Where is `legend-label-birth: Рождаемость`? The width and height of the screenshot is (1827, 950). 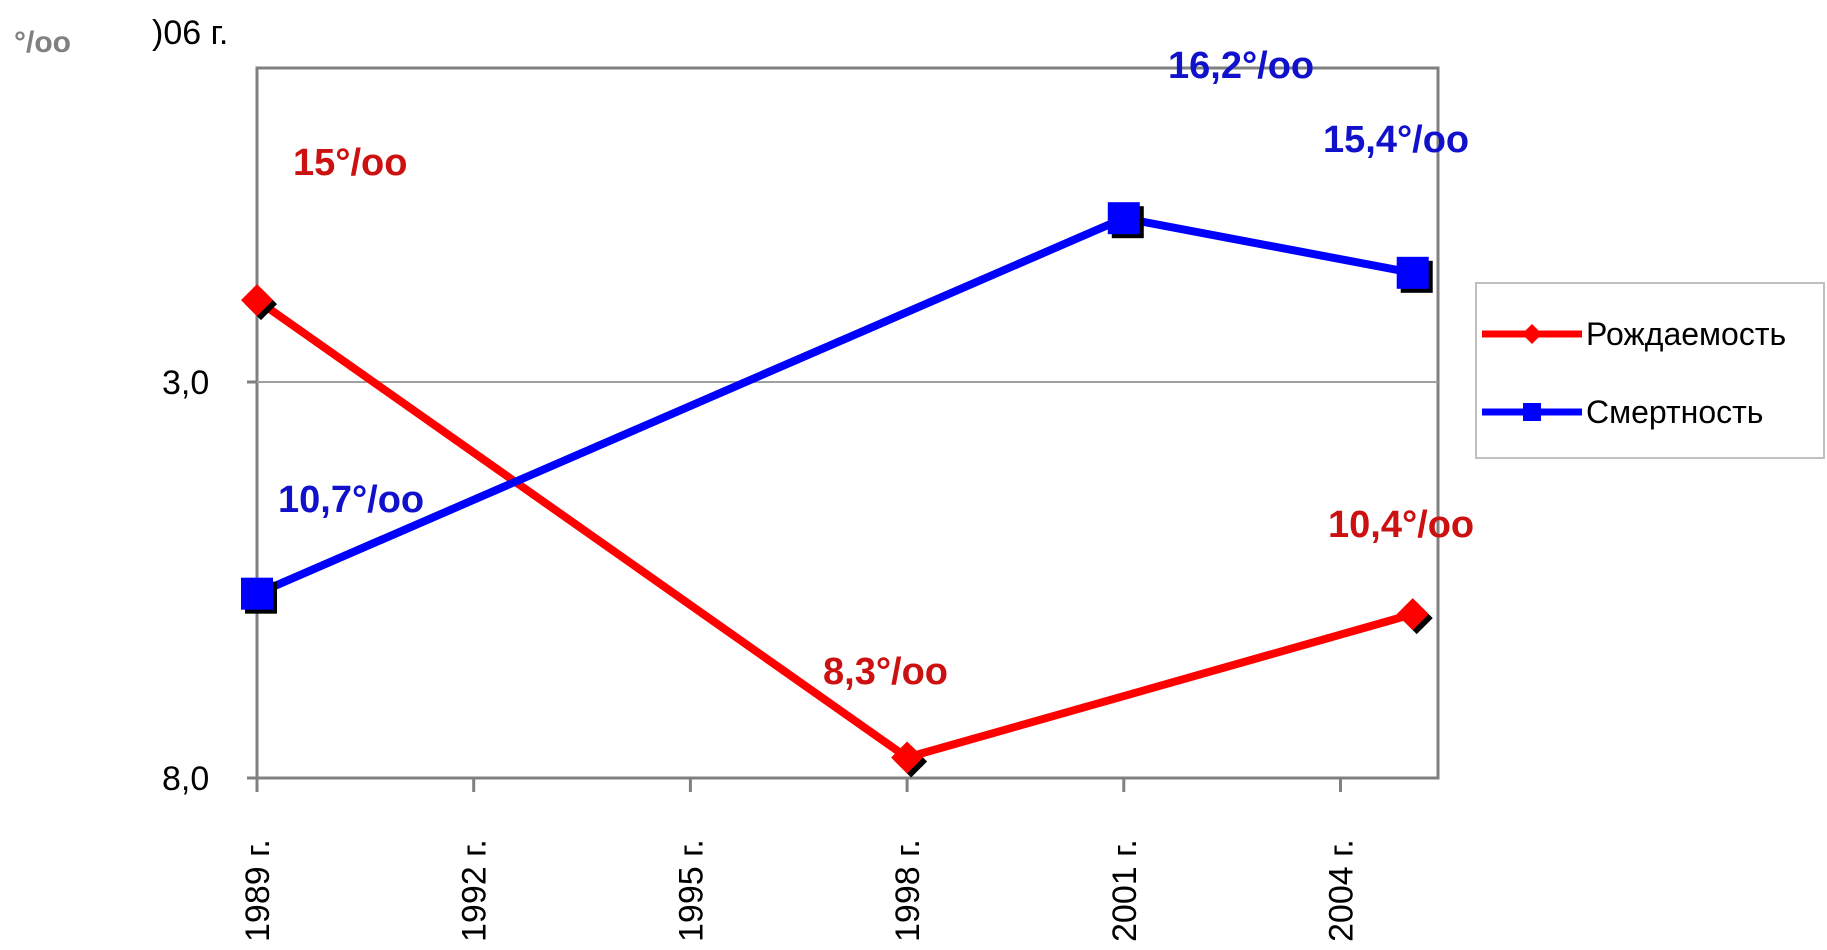 legend-label-birth: Рождаемость is located at coordinates (1686, 334).